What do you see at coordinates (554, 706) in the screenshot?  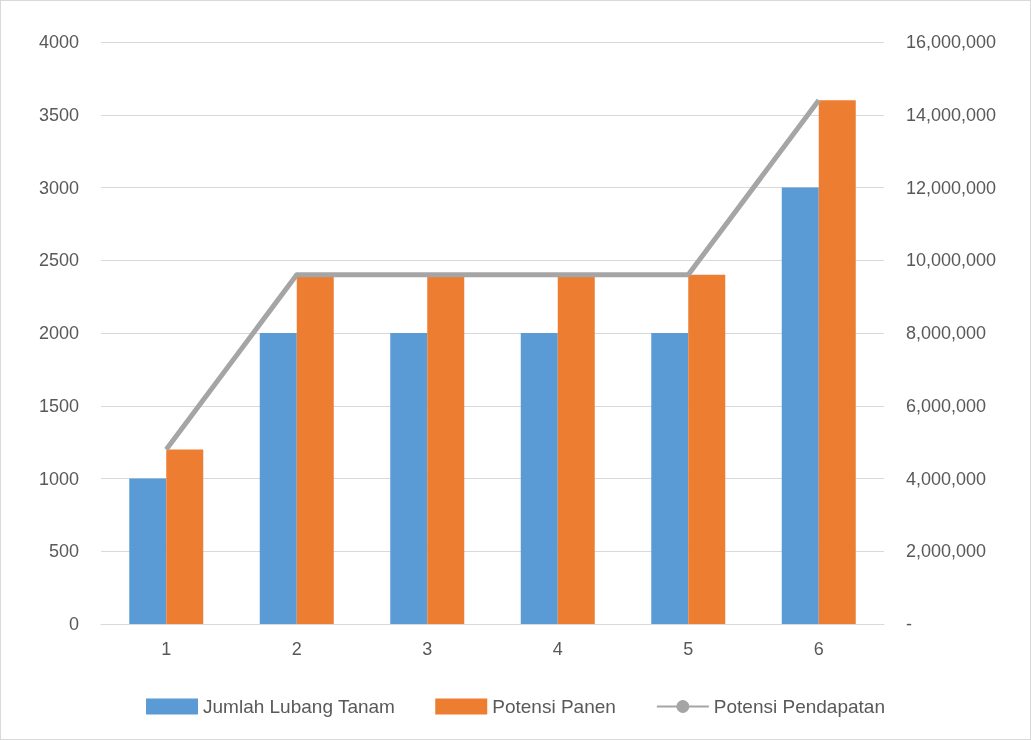 I see `legend-label: Potensi Panen` at bounding box center [554, 706].